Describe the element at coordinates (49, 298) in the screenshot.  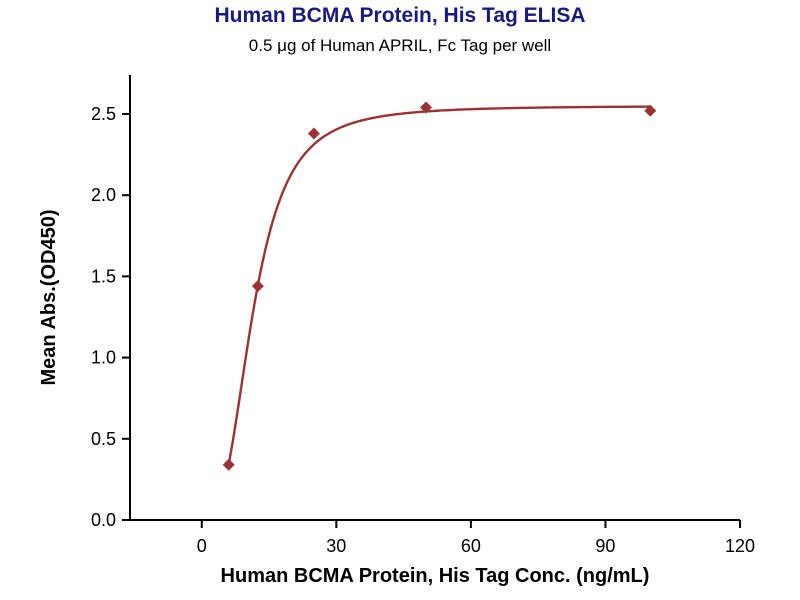
I see `y-axis-title: Mean Abs.(OD450)` at that location.